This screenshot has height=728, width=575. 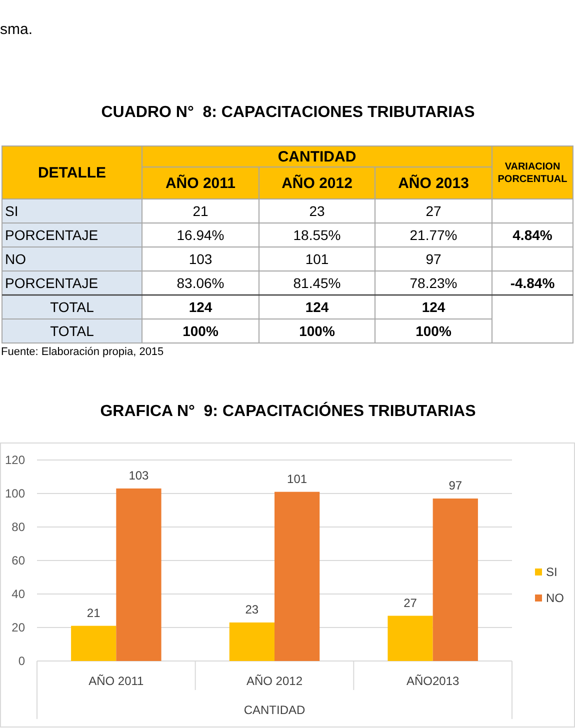 I want to click on y-tick-label: 100, so click(x=15, y=493).